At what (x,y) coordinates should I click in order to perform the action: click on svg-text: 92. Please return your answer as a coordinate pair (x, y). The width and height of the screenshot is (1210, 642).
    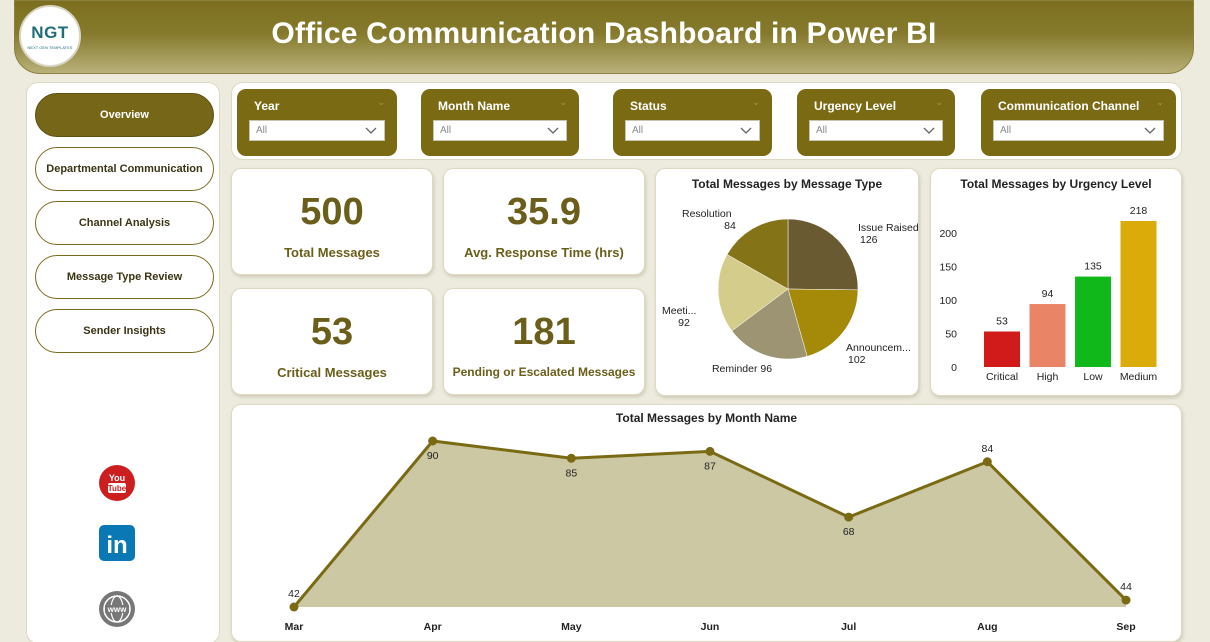
    Looking at the image, I should click on (684, 323).